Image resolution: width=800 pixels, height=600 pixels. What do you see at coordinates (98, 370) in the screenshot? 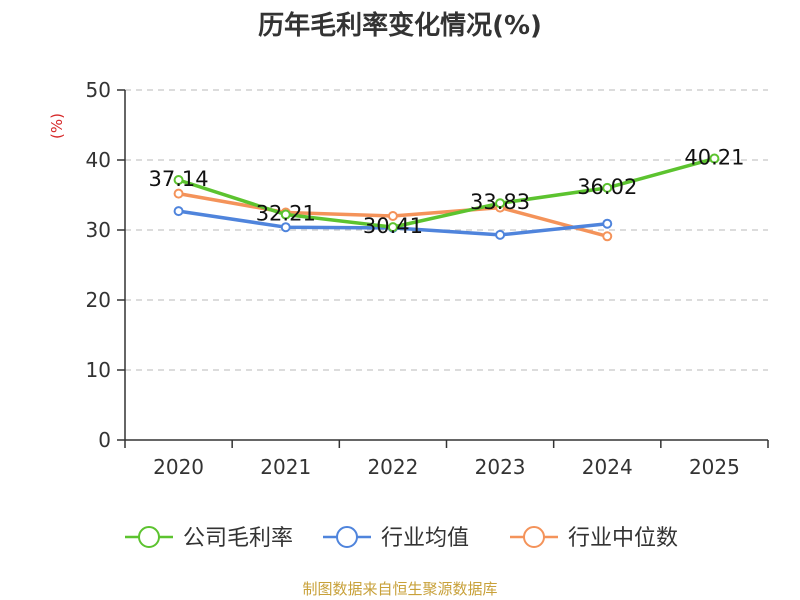
I see `y-tick-label-10: 10` at bounding box center [98, 370].